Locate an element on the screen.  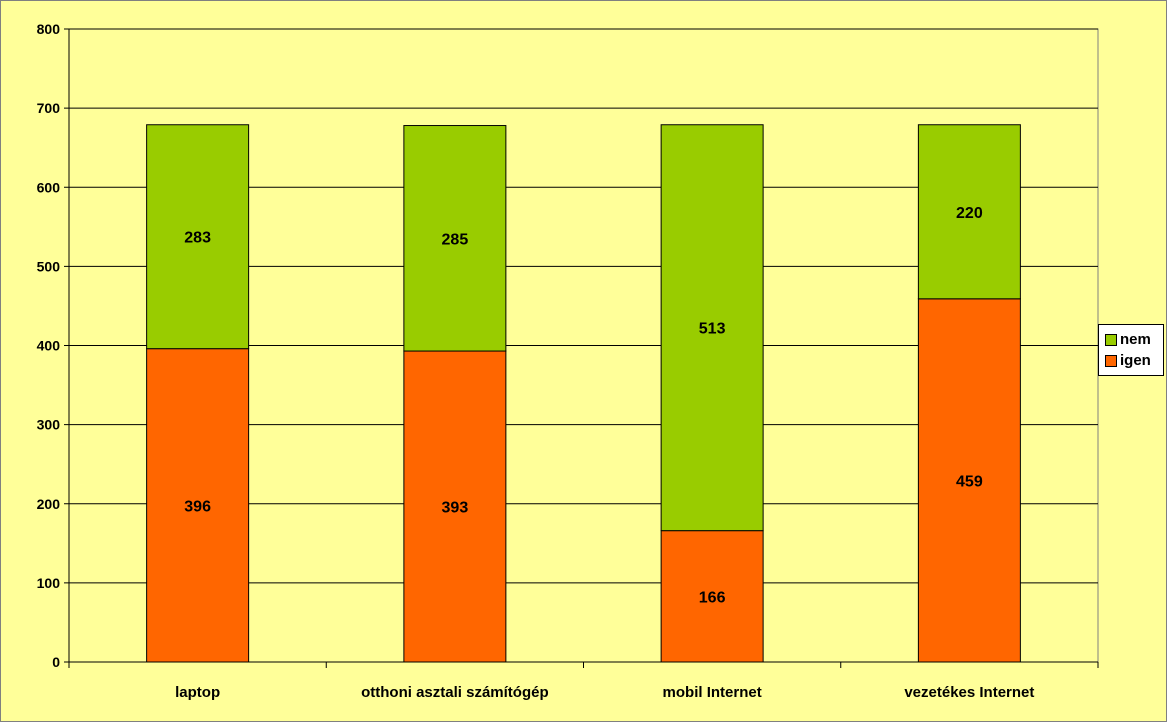
legend-swatch-nem is located at coordinates (1111, 339).